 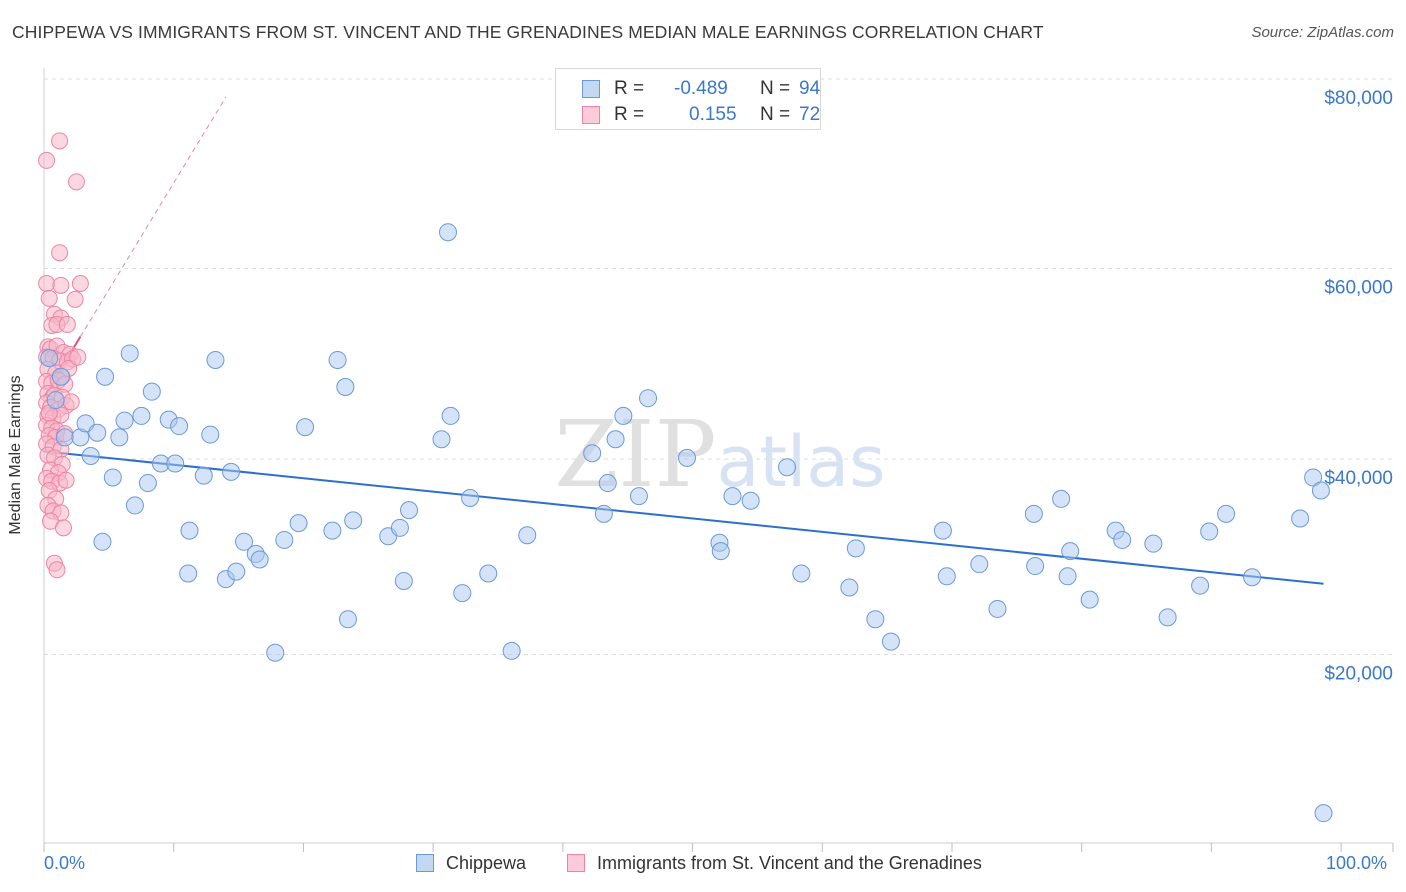 I want to click on watermark-atlas: atlas, so click(x=801, y=462).